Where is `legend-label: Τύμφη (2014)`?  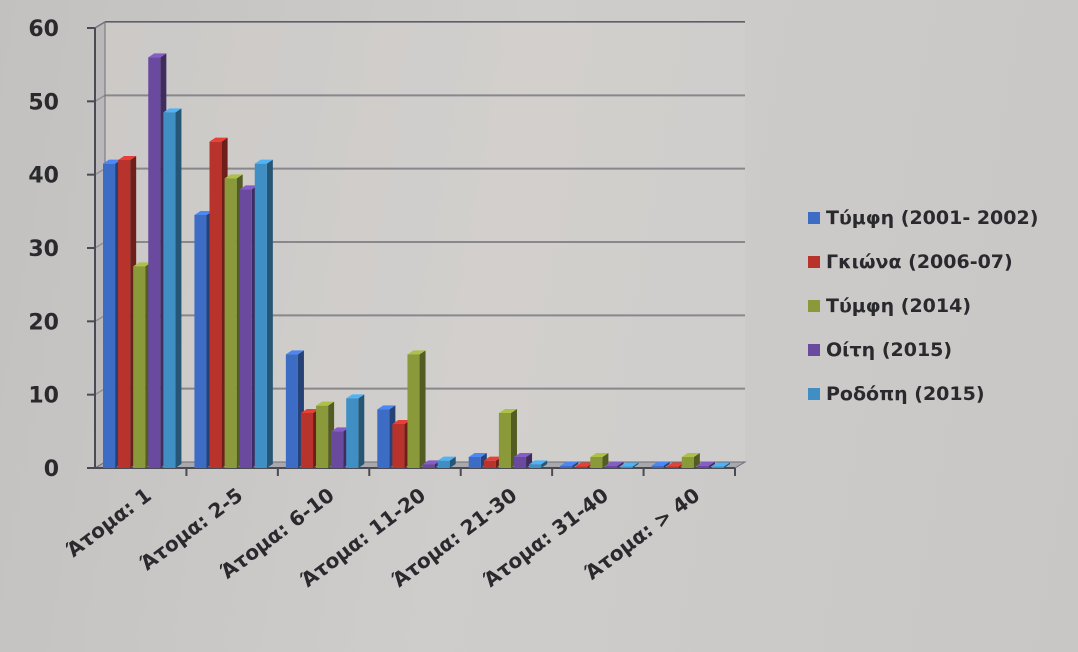 legend-label: Τύμφη (2014) is located at coordinates (899, 306).